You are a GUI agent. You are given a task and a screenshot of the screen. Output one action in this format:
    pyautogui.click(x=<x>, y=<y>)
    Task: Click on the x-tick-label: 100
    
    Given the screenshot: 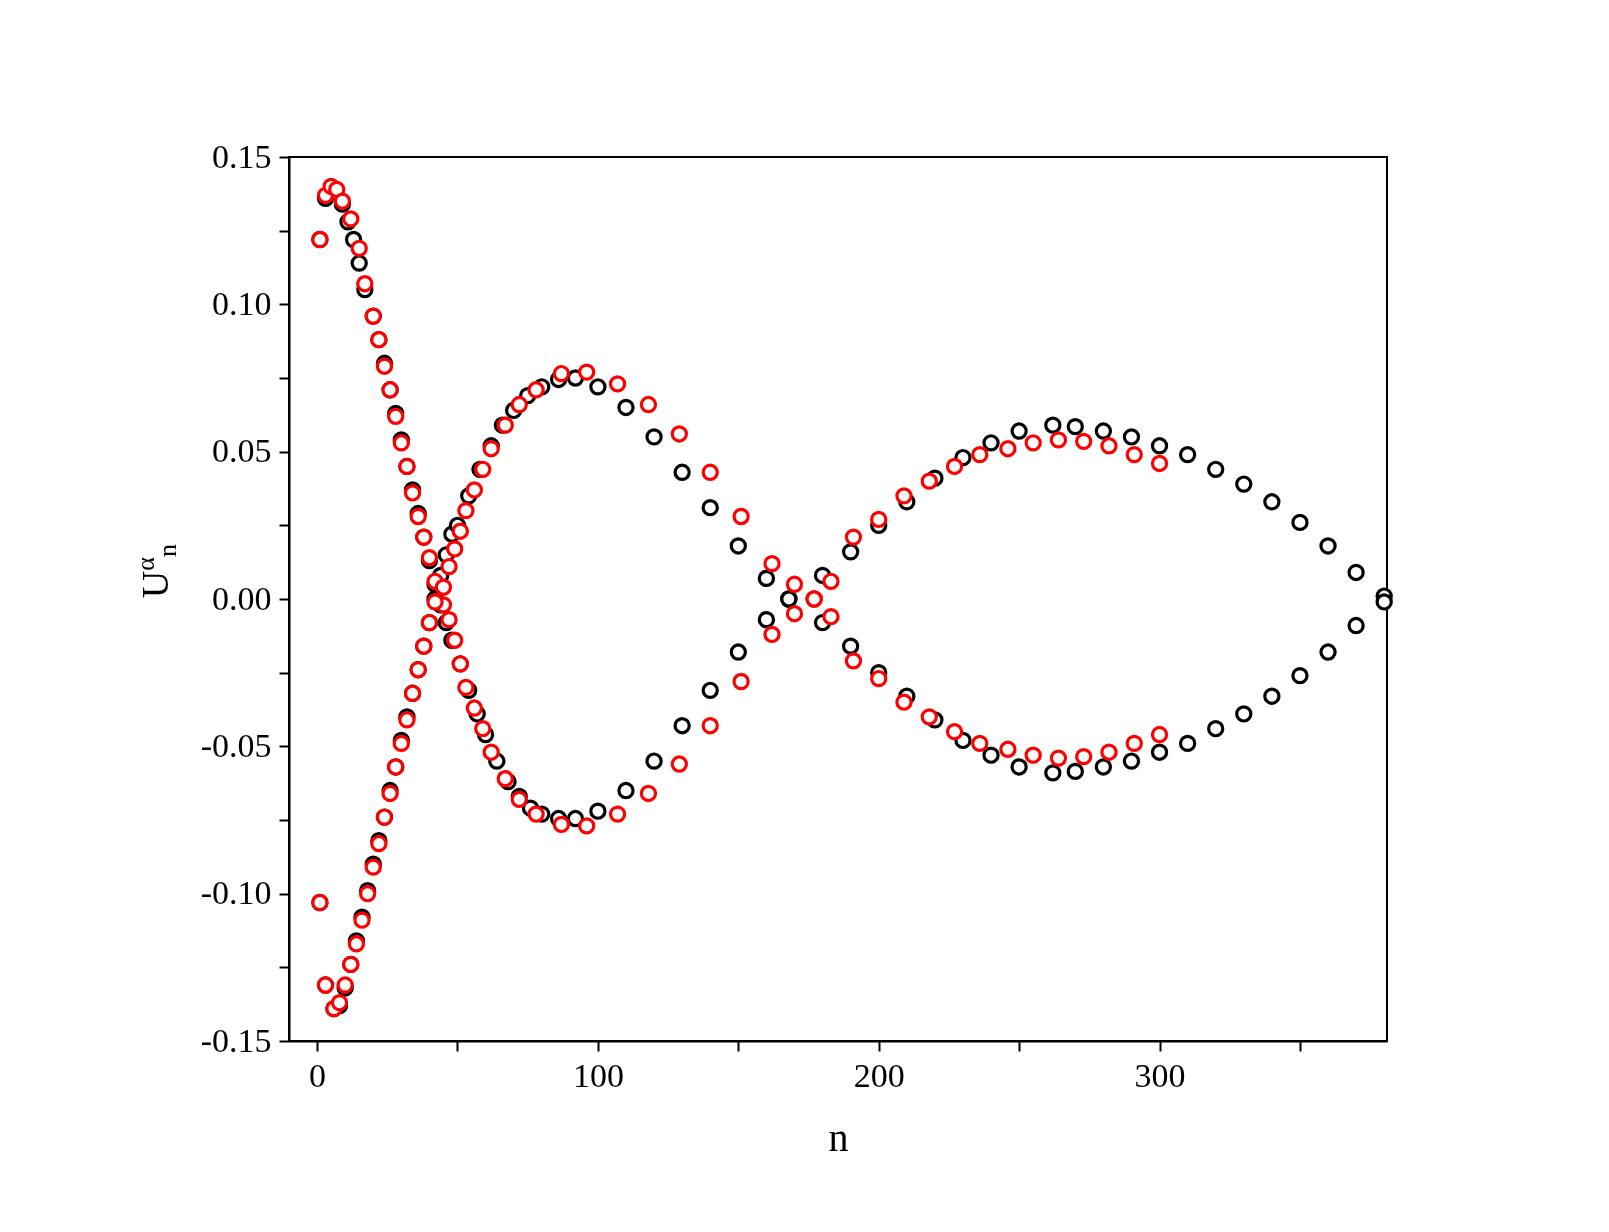 What is the action you would take?
    pyautogui.click(x=598, y=1075)
    